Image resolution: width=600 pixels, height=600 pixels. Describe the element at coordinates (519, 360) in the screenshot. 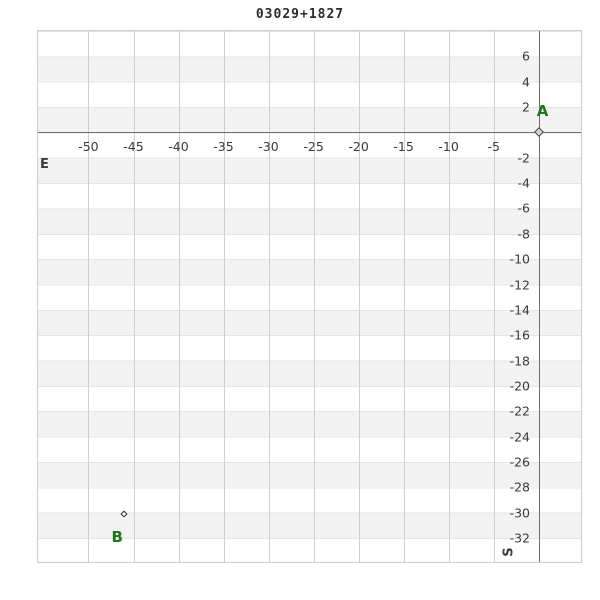

I see `y-tick-label: -18` at that location.